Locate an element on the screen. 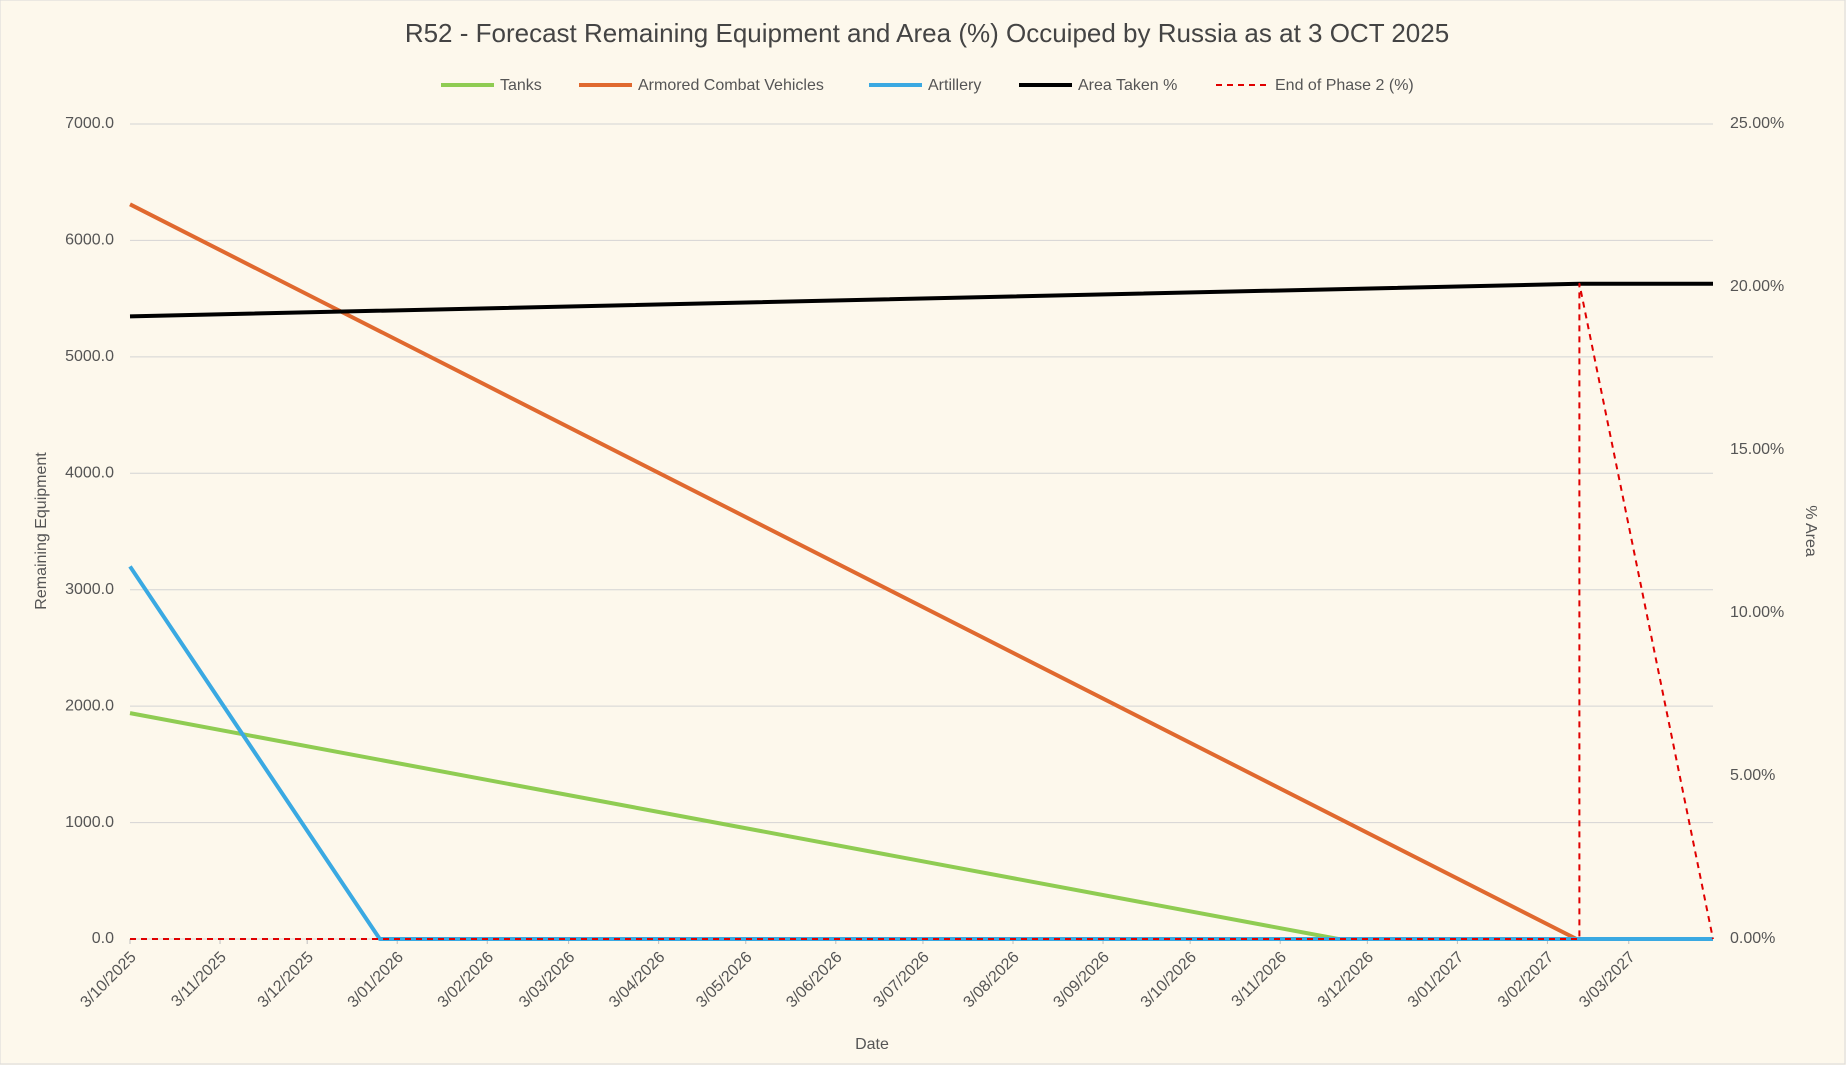  y-tick-label: 0.0 is located at coordinates (103, 938).